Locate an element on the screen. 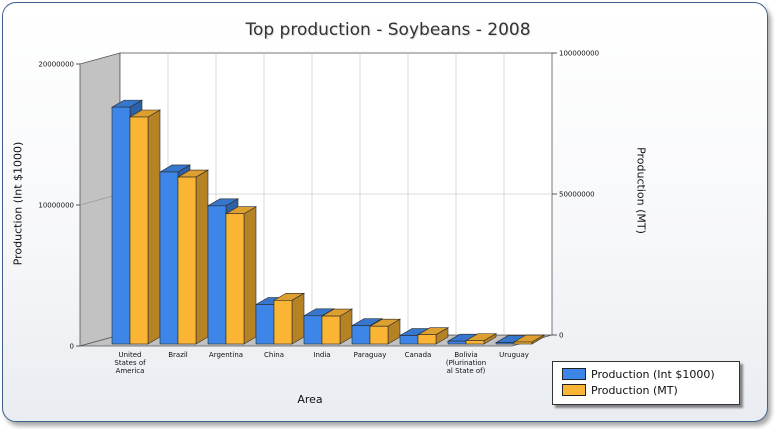 The image size is (776, 429). x-tick-label: Brazil is located at coordinates (178, 355).